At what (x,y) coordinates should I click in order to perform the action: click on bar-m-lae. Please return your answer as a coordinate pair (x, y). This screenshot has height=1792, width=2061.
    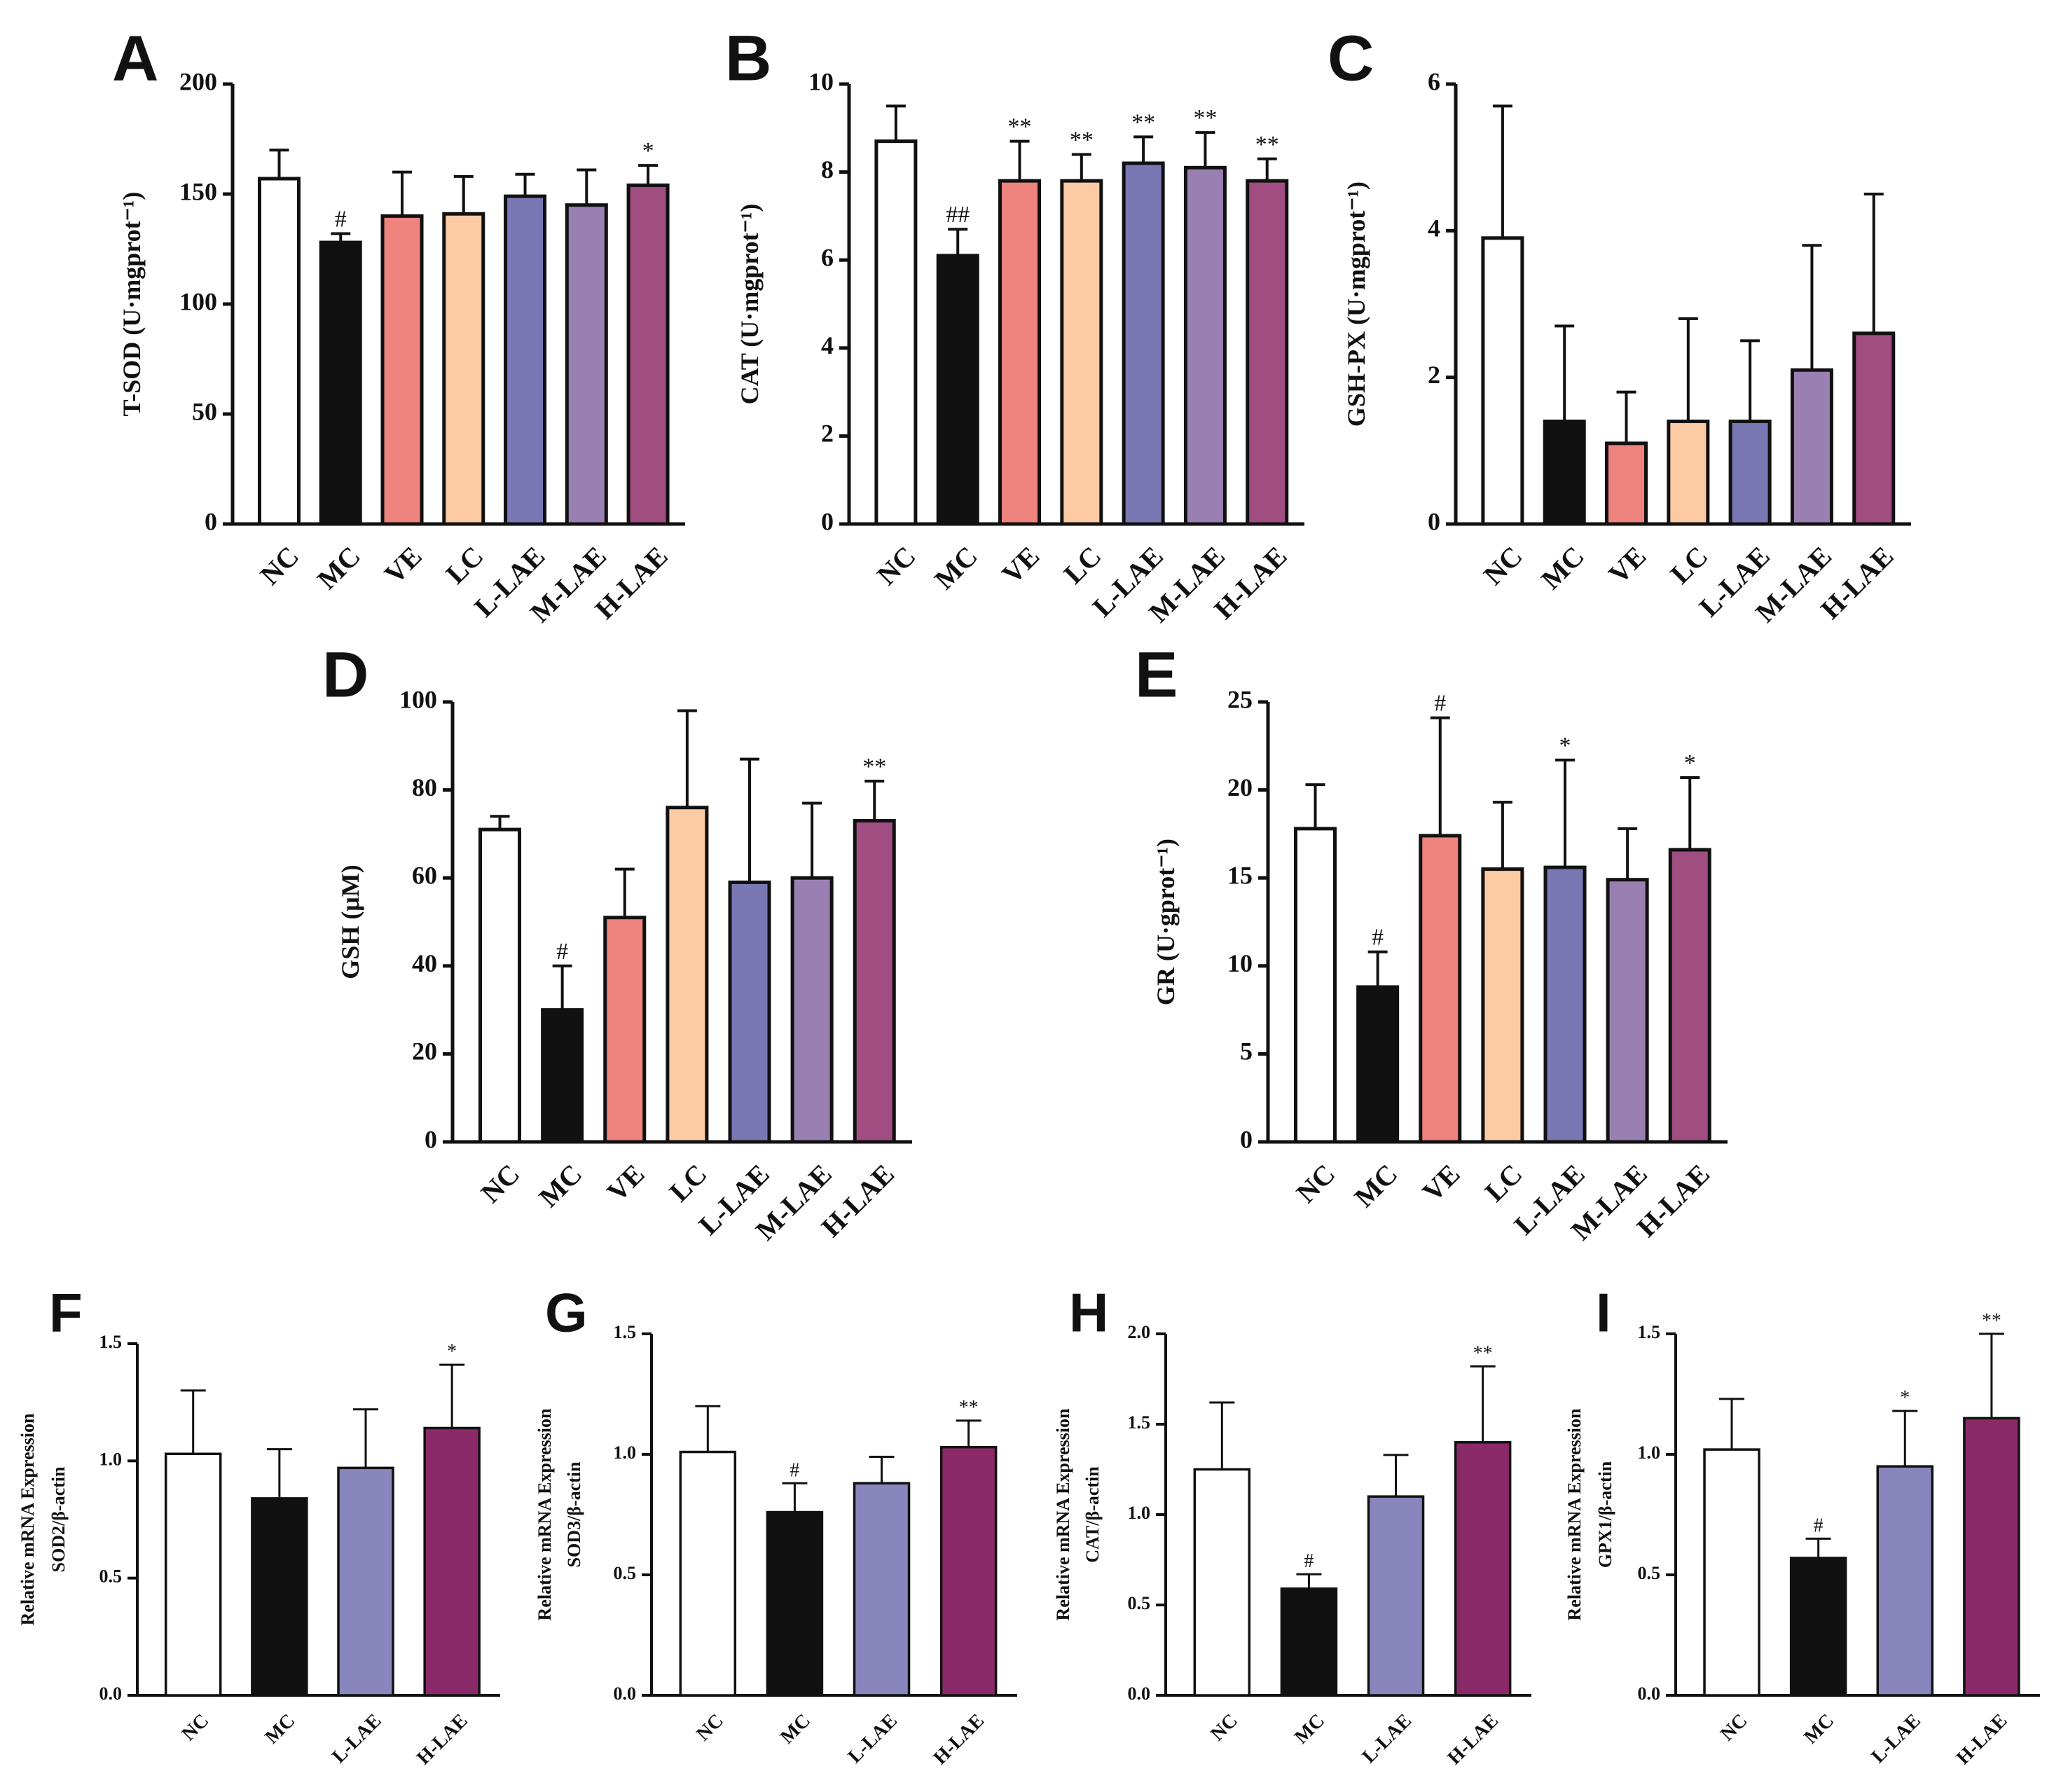
    Looking at the image, I should click on (1627, 1011).